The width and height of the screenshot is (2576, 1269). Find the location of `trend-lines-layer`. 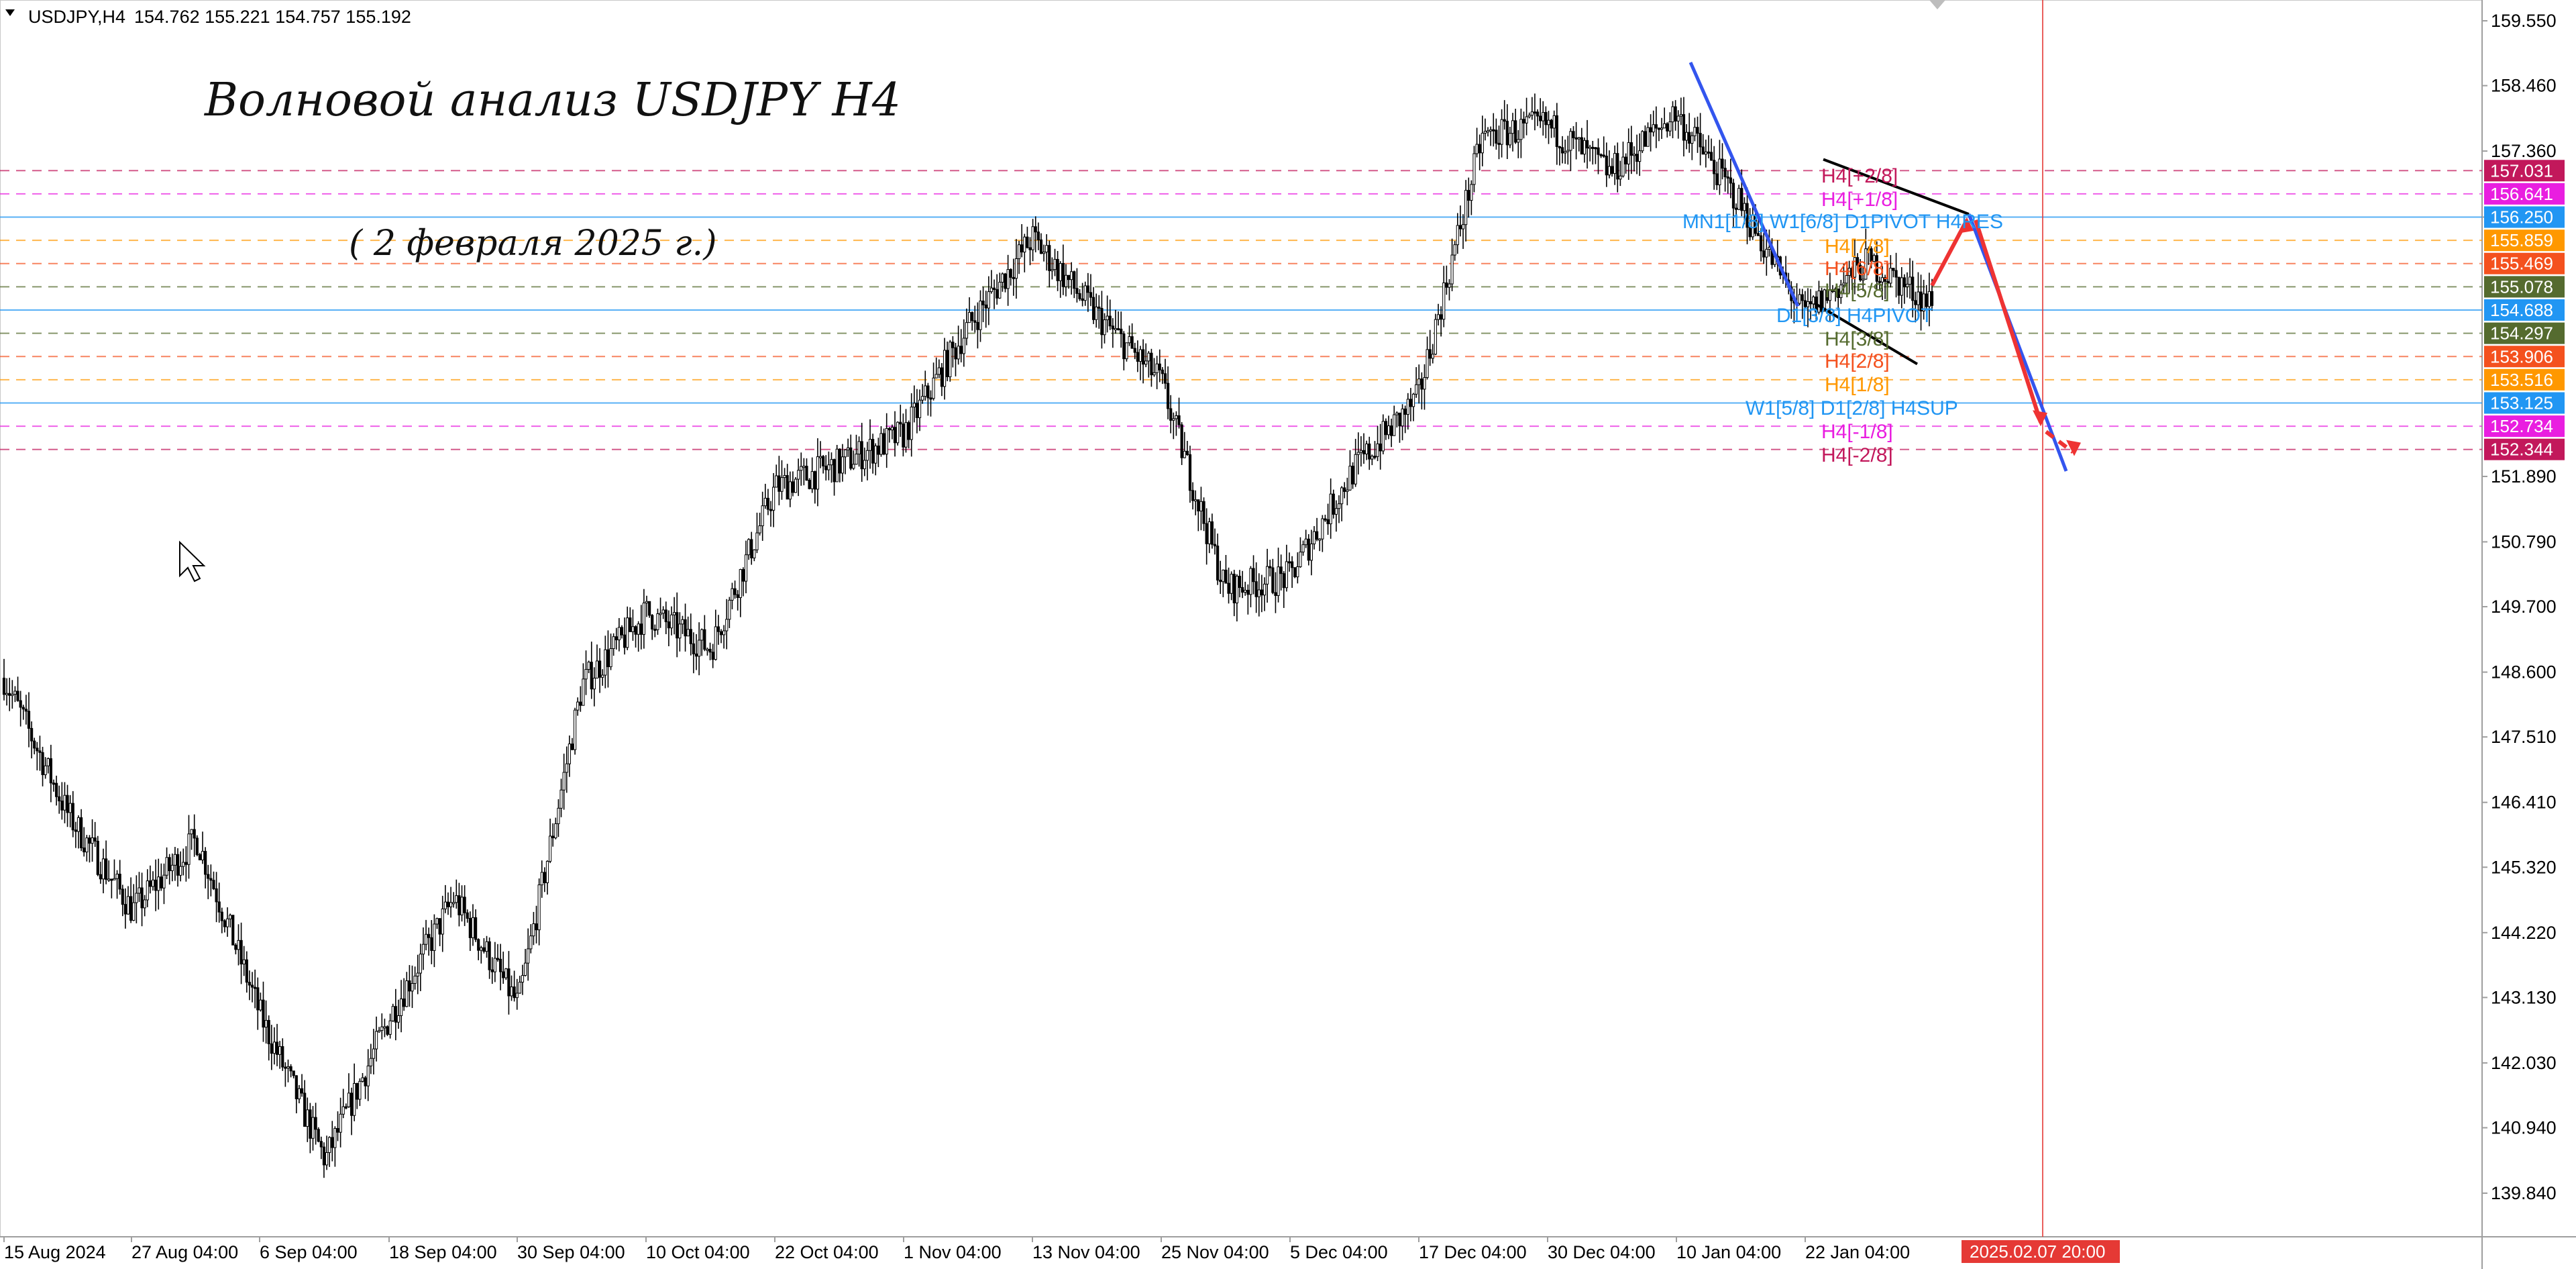

trend-lines-layer is located at coordinates (1884, 267).